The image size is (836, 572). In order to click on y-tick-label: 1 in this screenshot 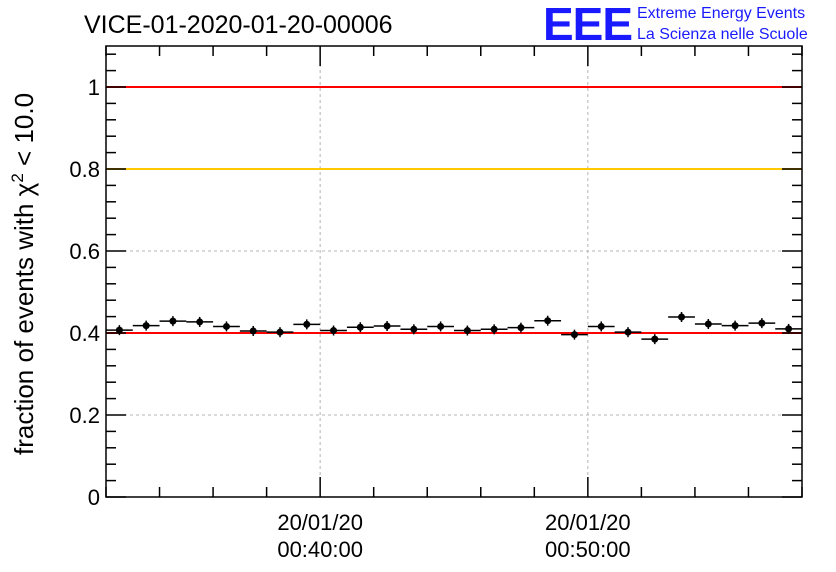, I will do `click(94, 87)`.